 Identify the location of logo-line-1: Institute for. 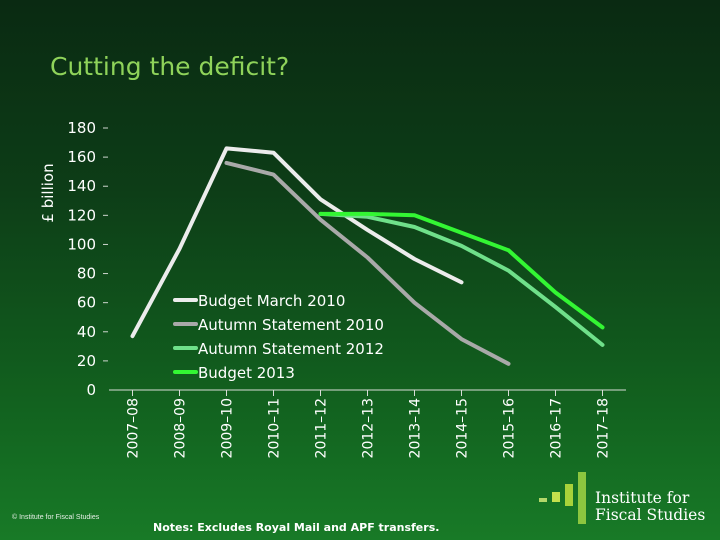
(642, 498).